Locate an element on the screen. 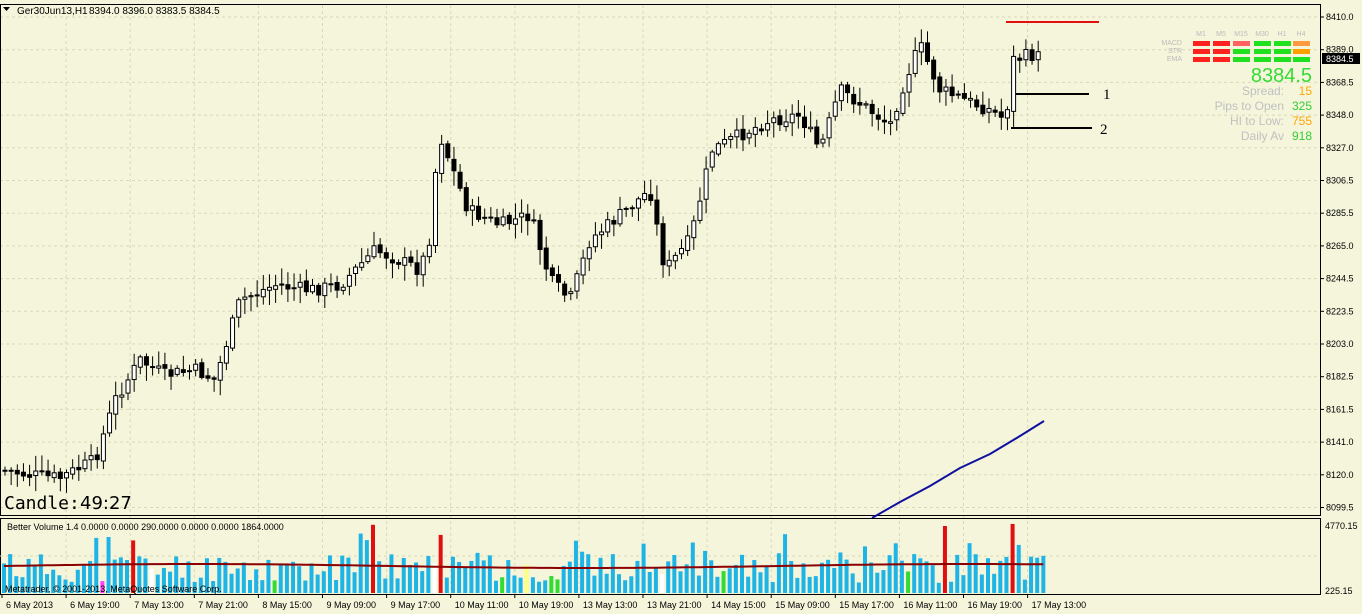 This screenshot has height=614, width=1362. row-label-str: STR is located at coordinates (1175, 51).